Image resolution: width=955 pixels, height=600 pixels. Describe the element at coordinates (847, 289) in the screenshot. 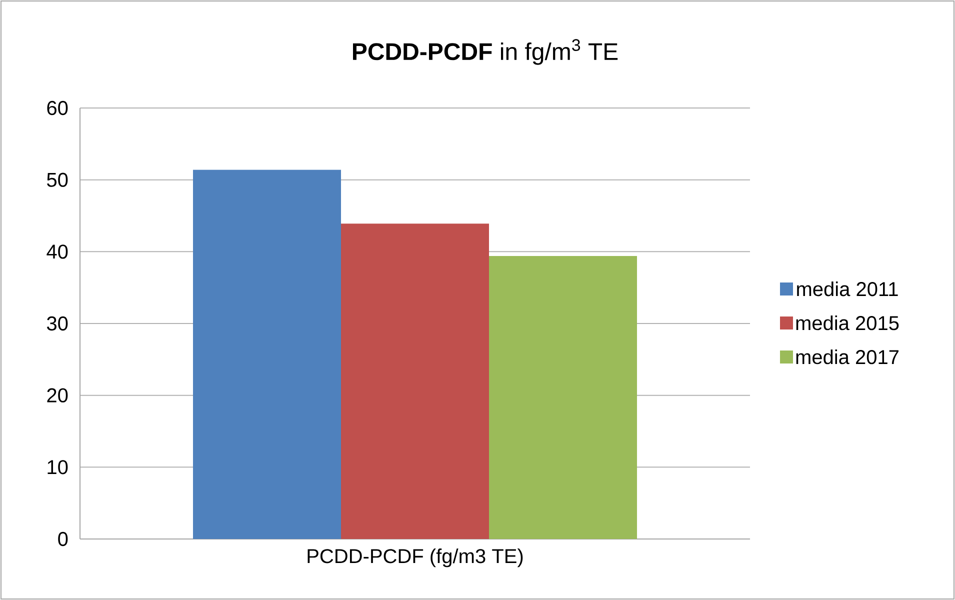

I see `legend-label: media 2011` at that location.